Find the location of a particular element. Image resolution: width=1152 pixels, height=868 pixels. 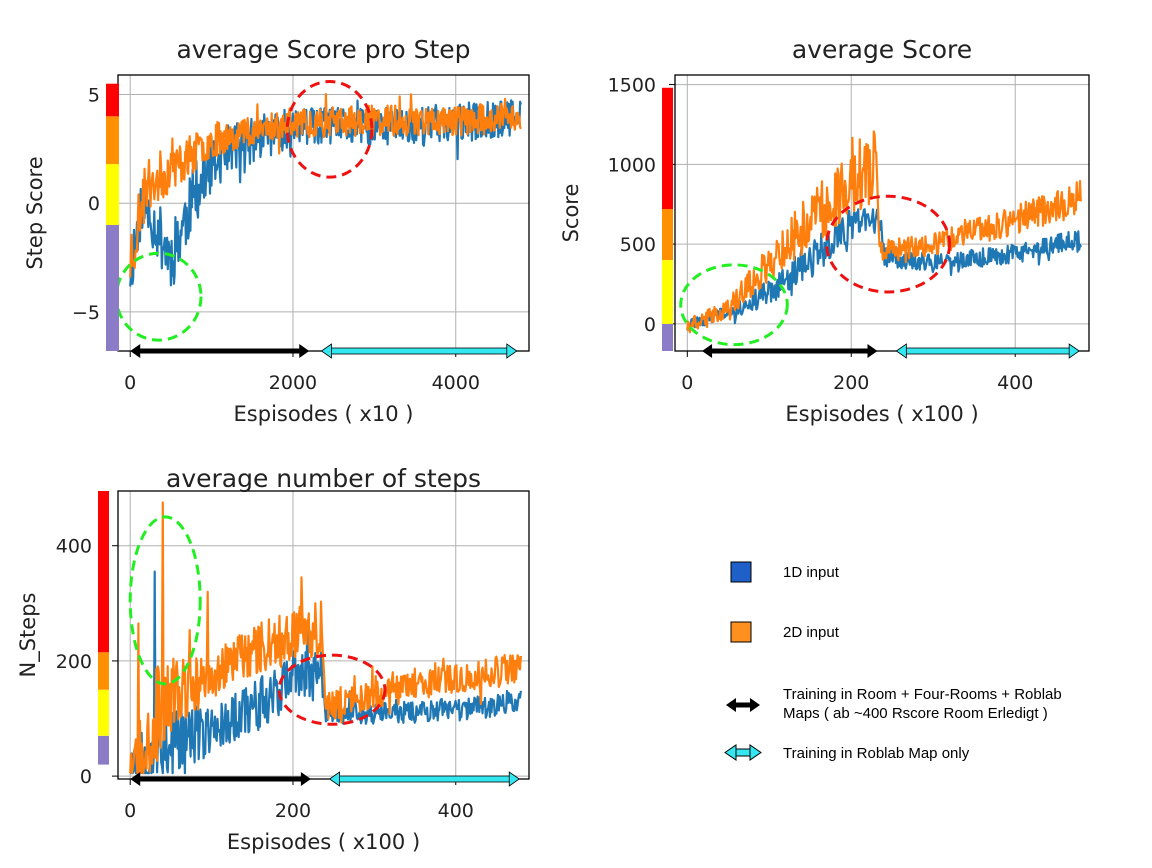

legend-label-1d: 1D input is located at coordinates (811, 572).